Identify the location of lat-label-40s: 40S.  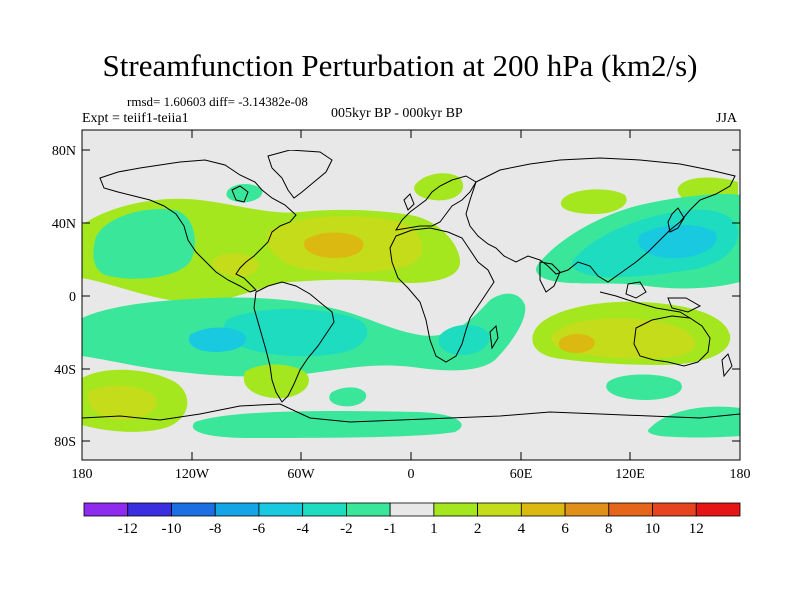
(65, 370).